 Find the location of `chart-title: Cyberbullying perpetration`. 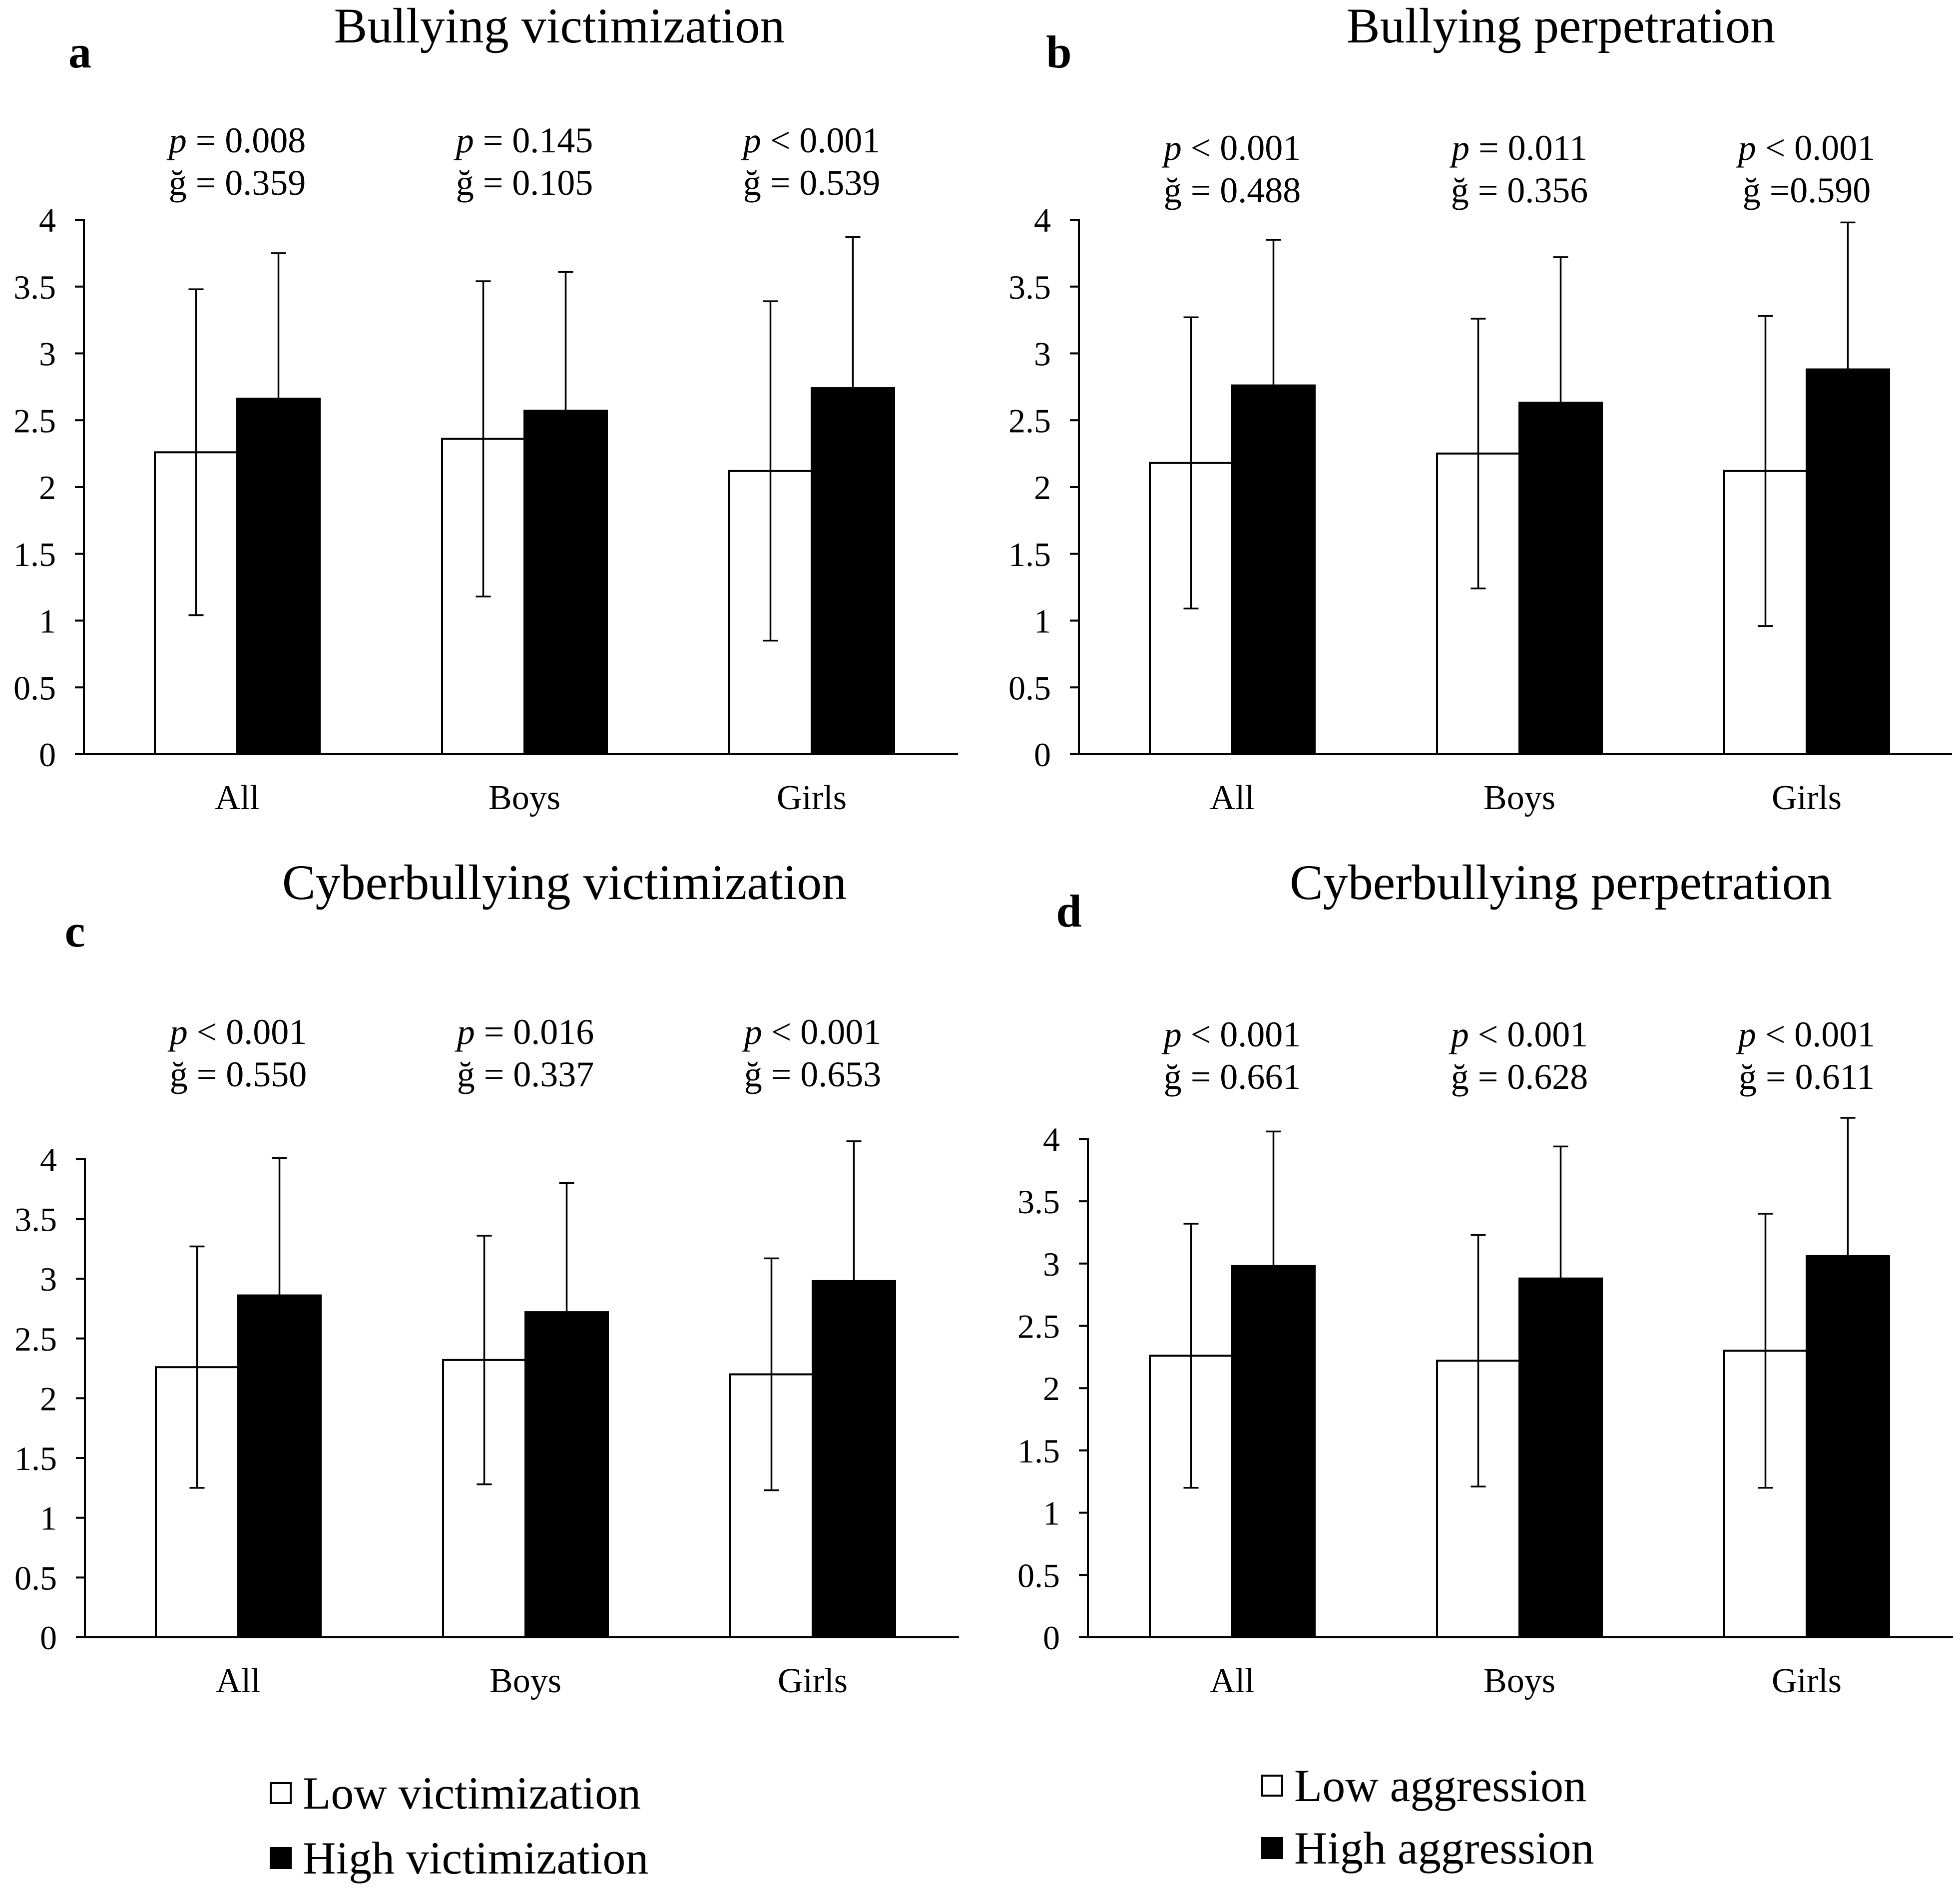

chart-title: Cyberbullying perpetration is located at coordinates (1561, 882).